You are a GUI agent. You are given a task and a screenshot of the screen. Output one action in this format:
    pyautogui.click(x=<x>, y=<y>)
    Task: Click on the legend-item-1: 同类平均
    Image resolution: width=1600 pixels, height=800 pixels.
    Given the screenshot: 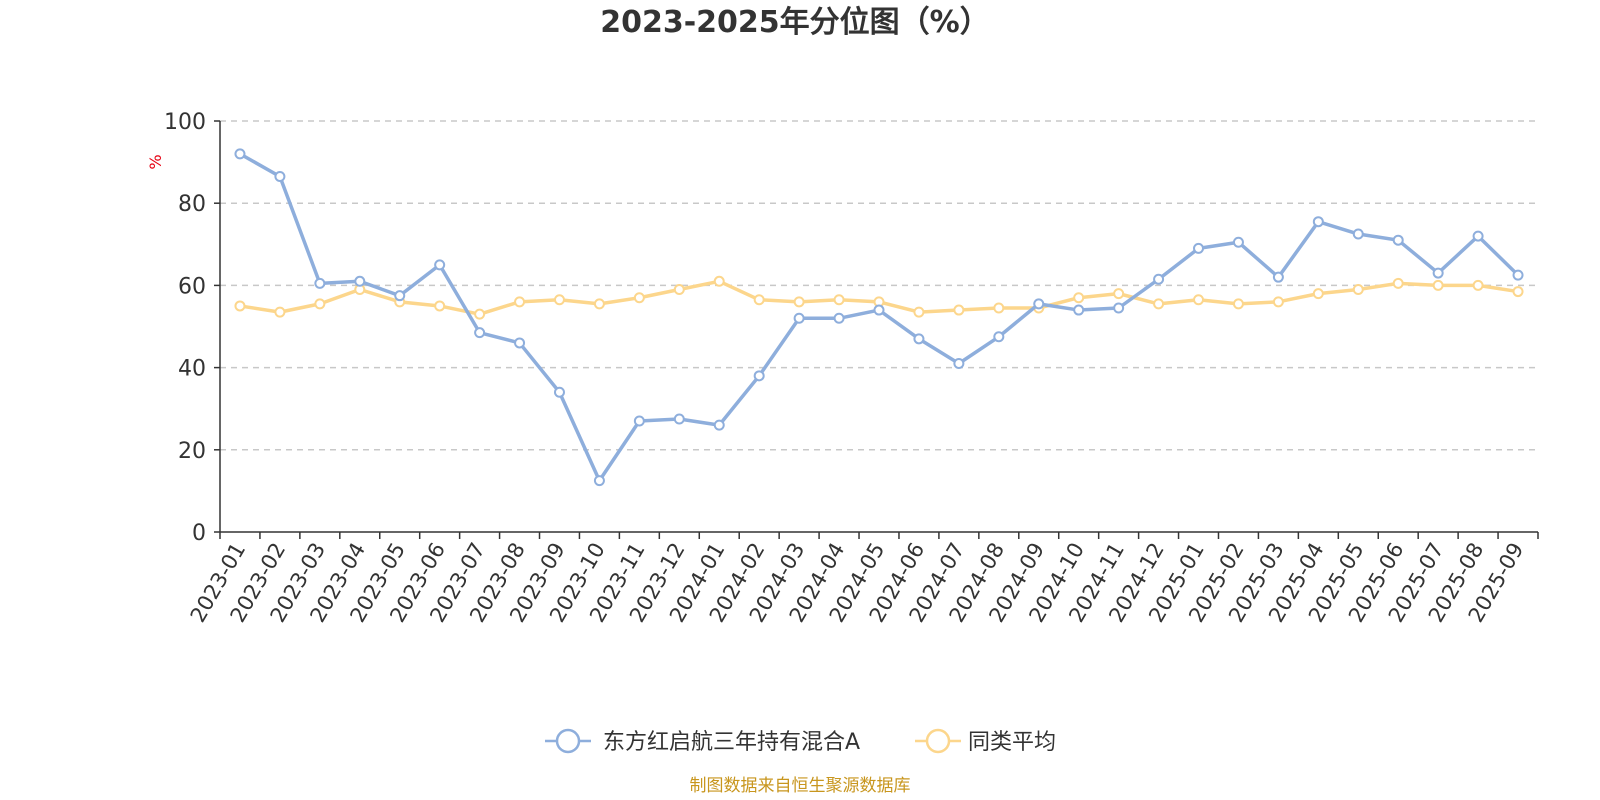 What is the action you would take?
    pyautogui.click(x=985, y=741)
    